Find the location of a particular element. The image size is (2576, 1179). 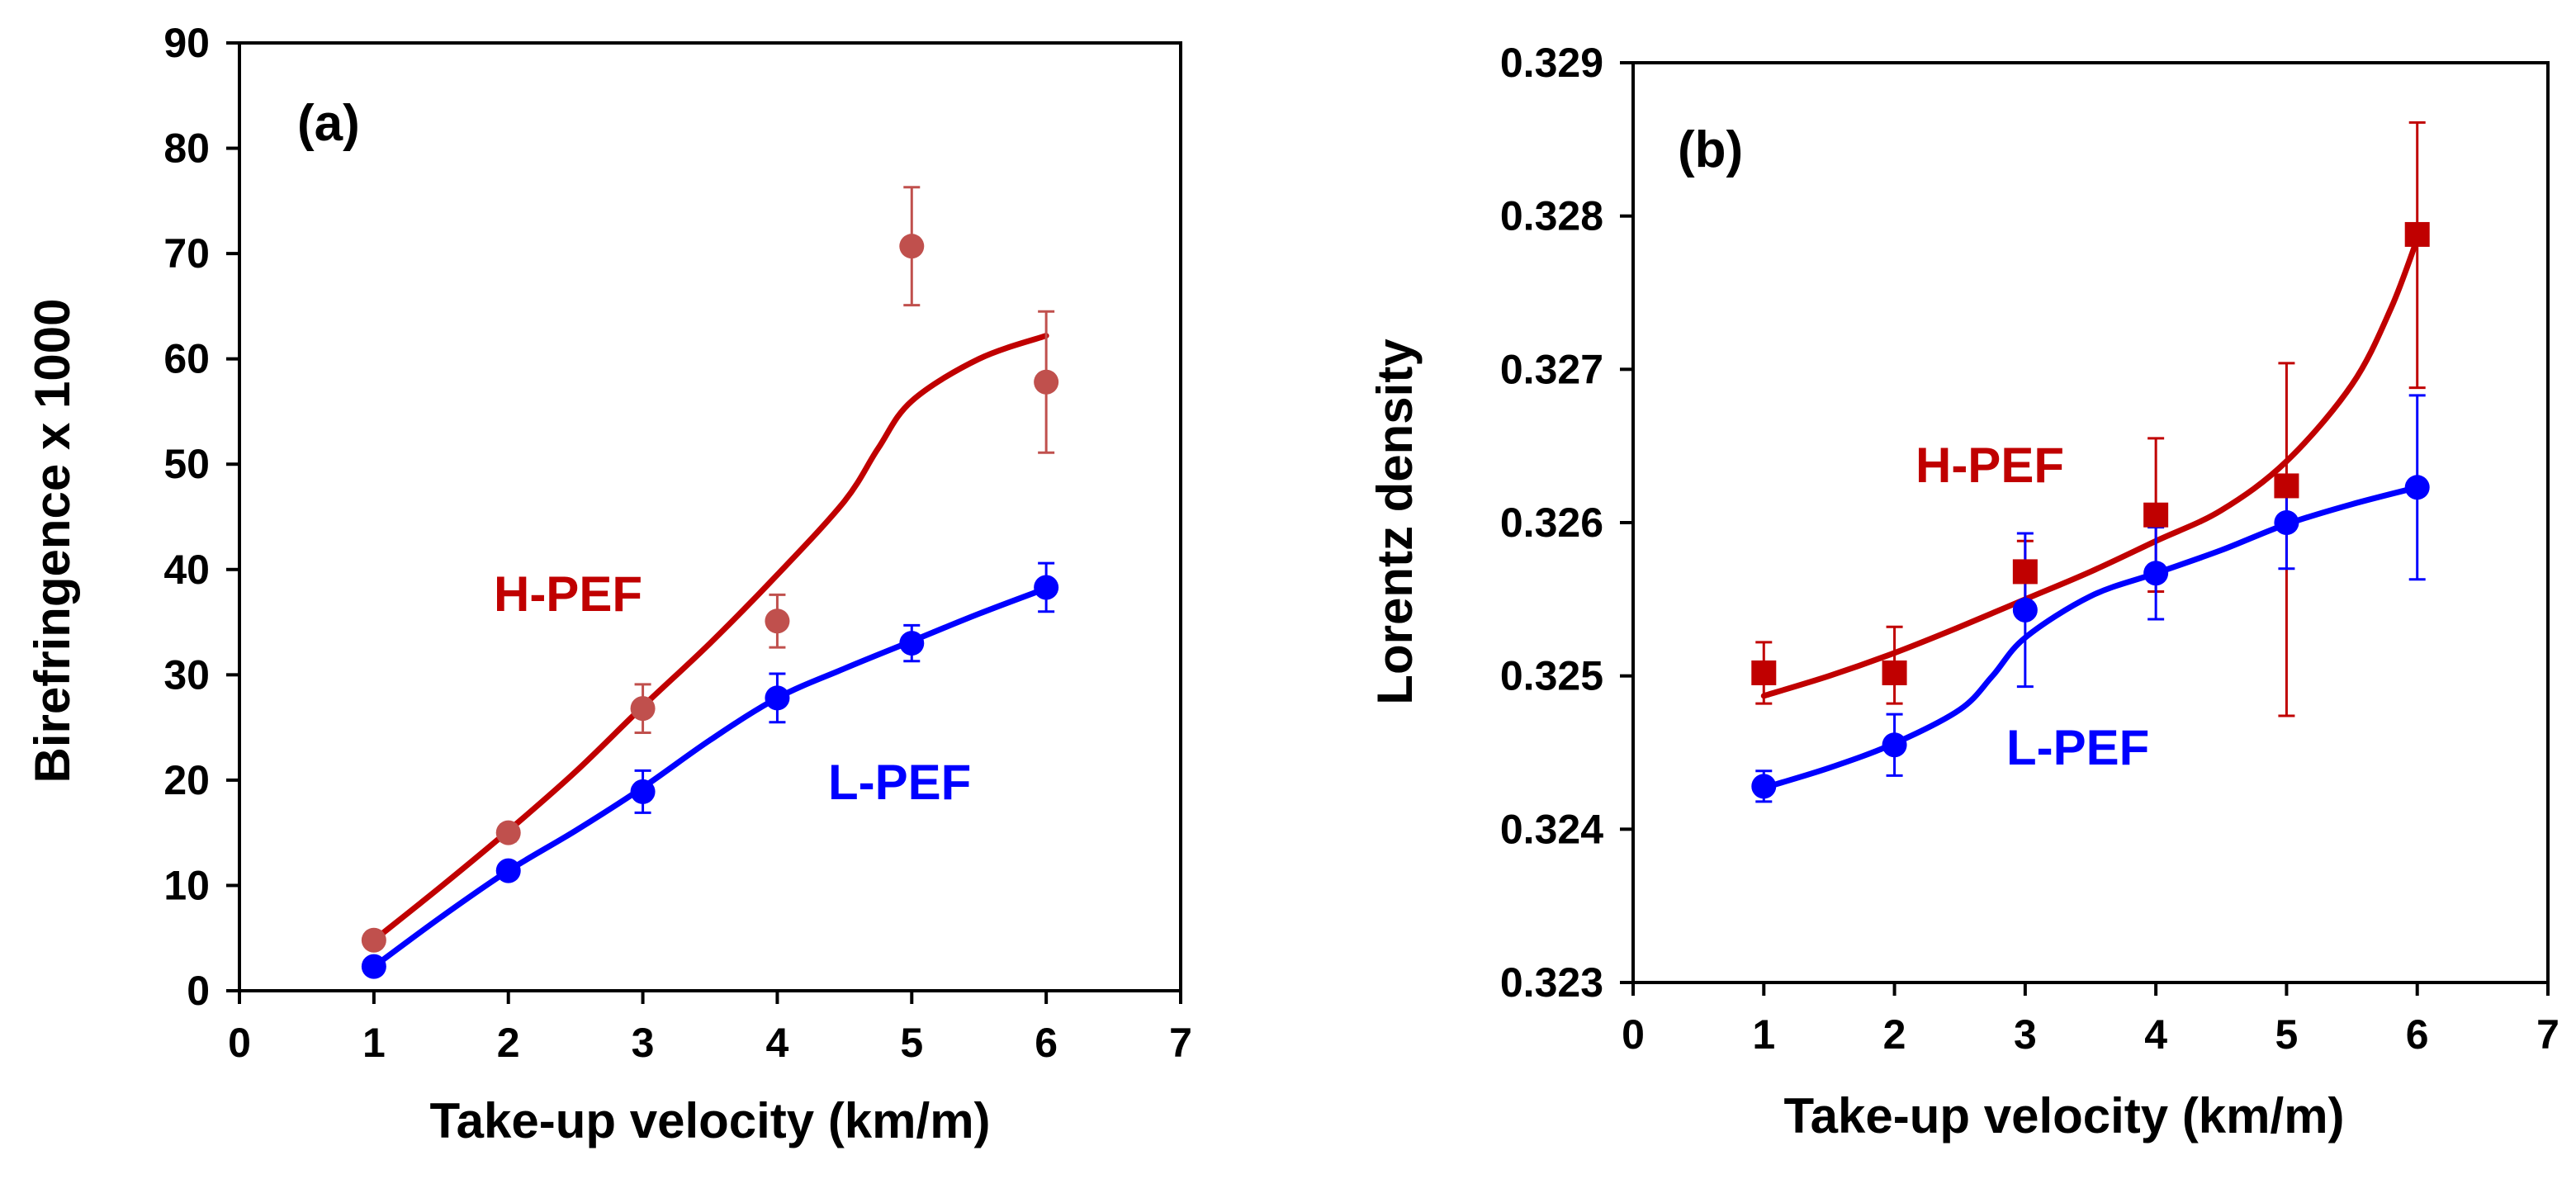

y-tick-label: 10 is located at coordinates (186, 885).